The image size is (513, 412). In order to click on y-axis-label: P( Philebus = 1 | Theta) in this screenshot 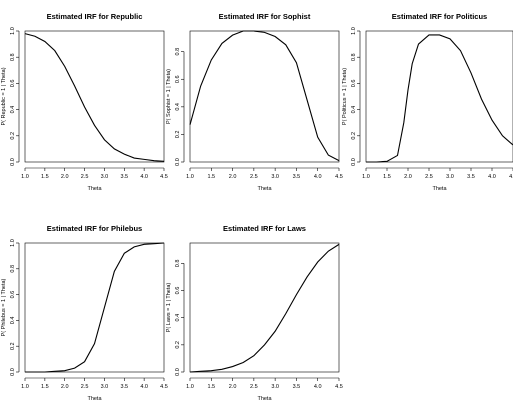, I will do `click(4, 307)`.